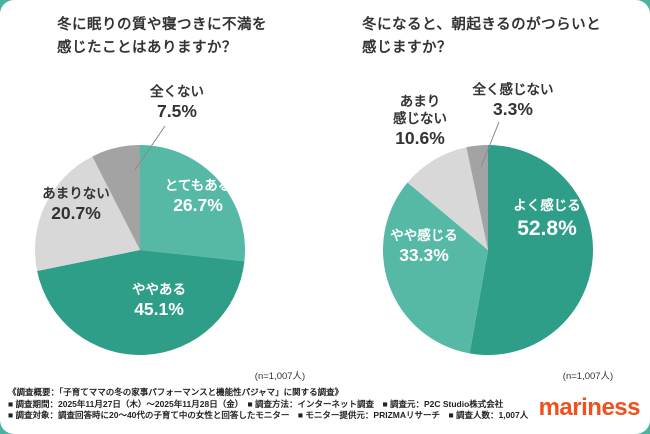  Describe the element at coordinates (76, 193) in the screenshot. I see `slice-name-label: あまりない` at that location.